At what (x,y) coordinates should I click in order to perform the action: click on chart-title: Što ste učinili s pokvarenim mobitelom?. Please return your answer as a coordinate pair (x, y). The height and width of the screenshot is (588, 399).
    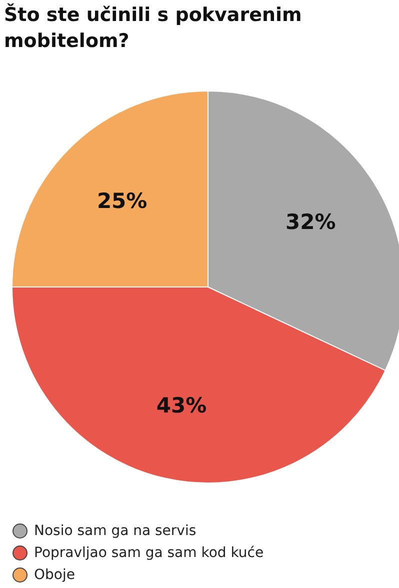
    Looking at the image, I should click on (153, 28).